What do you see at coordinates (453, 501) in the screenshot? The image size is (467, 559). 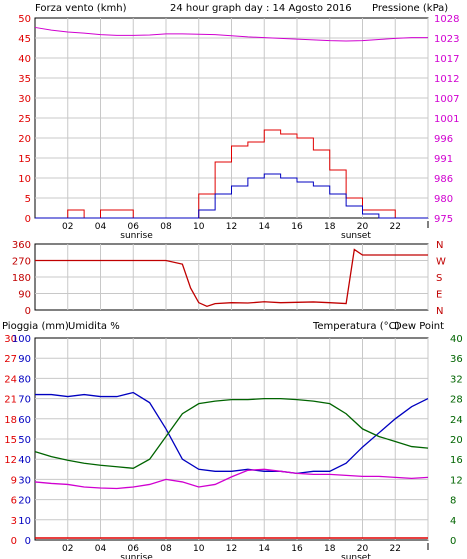 I see `temperature-tick-label: 8` at bounding box center [453, 501].